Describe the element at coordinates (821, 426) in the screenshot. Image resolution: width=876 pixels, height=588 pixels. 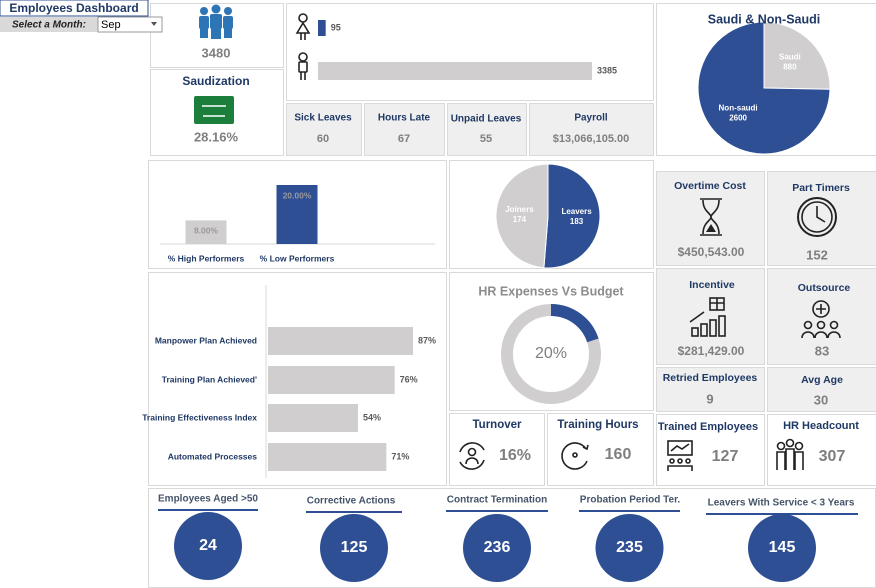
I see `kpi-title: HR Headcount` at that location.